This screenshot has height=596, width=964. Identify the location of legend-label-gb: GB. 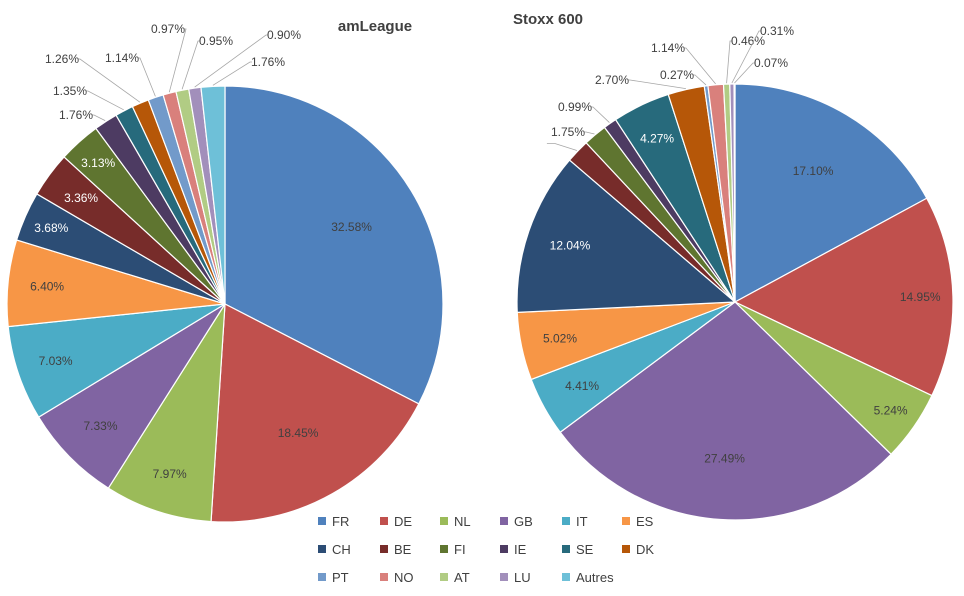
(523, 521).